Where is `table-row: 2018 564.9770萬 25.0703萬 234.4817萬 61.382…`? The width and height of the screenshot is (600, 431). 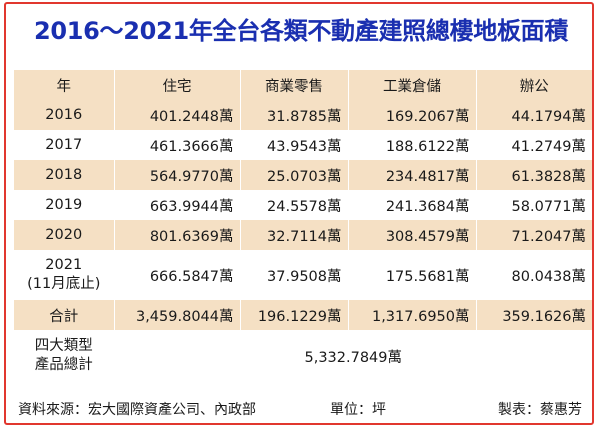 table-row: 2018 564.9770萬 25.0703萬 234.4817萬 61.382… is located at coordinates (303, 175).